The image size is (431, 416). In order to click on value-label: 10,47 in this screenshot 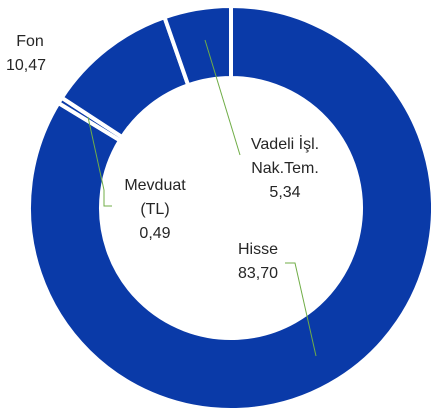, I will do `click(26, 65)`.